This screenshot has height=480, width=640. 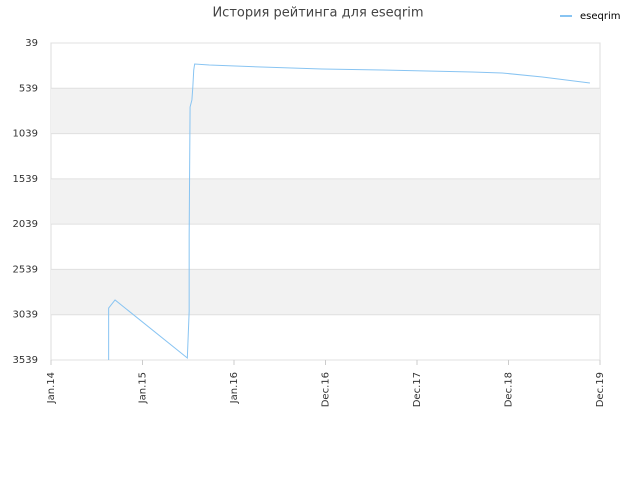 What do you see at coordinates (25, 269) in the screenshot?
I see `y-tick-label: 2539` at bounding box center [25, 269].